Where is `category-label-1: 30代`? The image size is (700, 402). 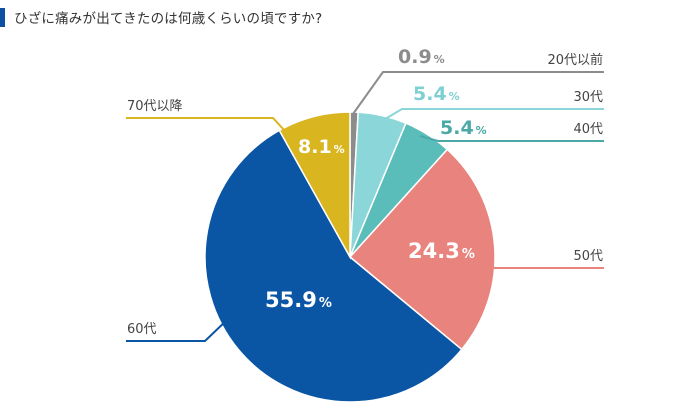
category-label-1: 30代 is located at coordinates (588, 97).